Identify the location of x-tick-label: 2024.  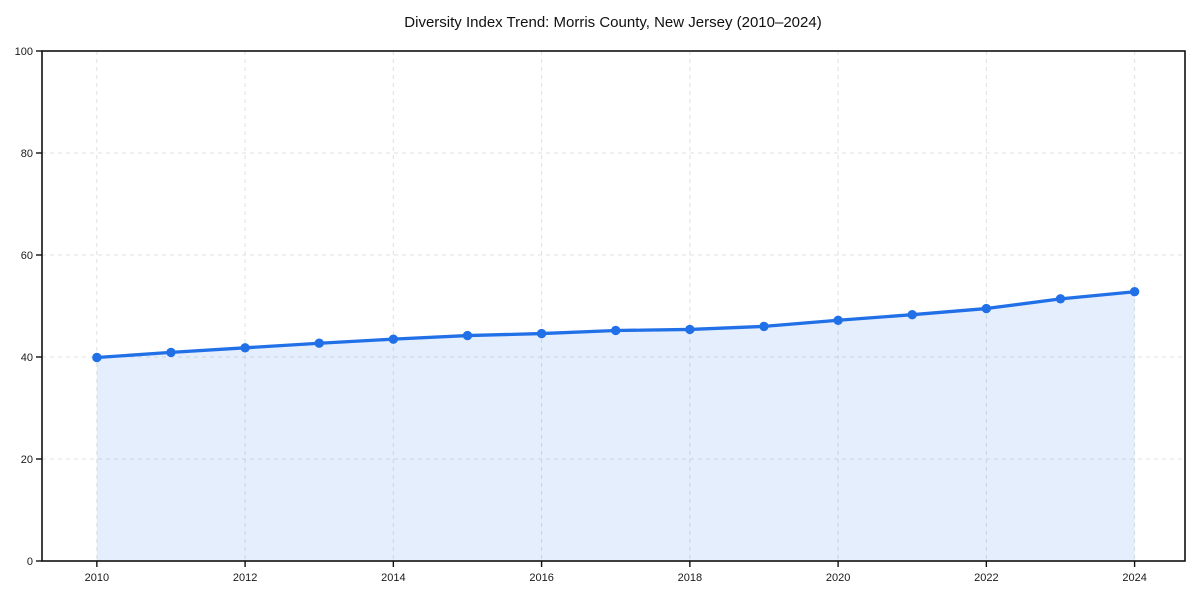
(1134, 578).